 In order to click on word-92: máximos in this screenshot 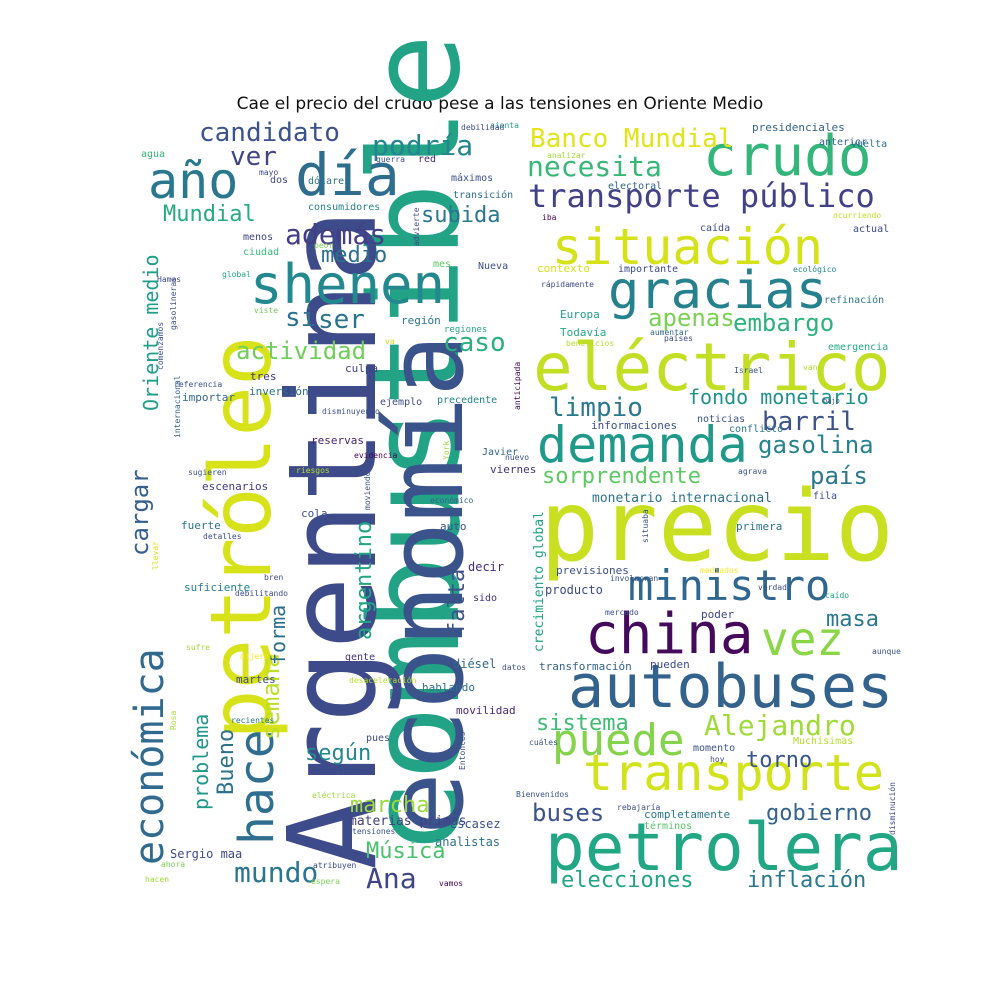, I will do `click(472, 178)`.